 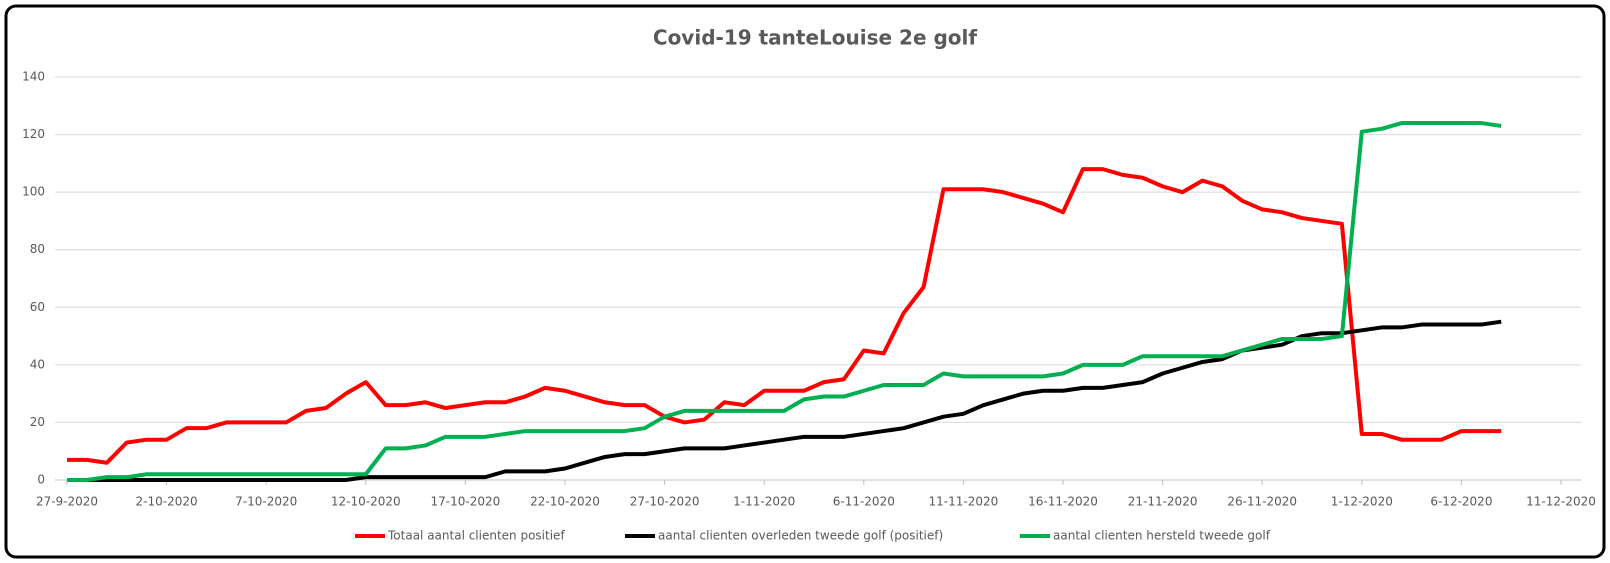 What do you see at coordinates (964, 502) in the screenshot?
I see `x-tick-label: 11-11-2020` at bounding box center [964, 502].